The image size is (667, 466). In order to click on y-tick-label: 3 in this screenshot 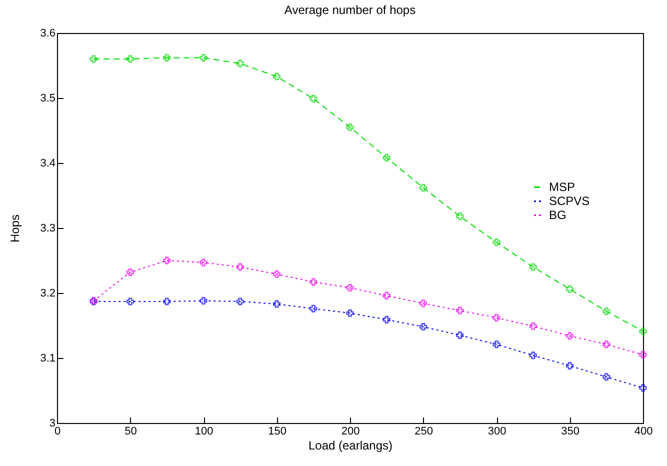, I will do `click(52, 424)`.